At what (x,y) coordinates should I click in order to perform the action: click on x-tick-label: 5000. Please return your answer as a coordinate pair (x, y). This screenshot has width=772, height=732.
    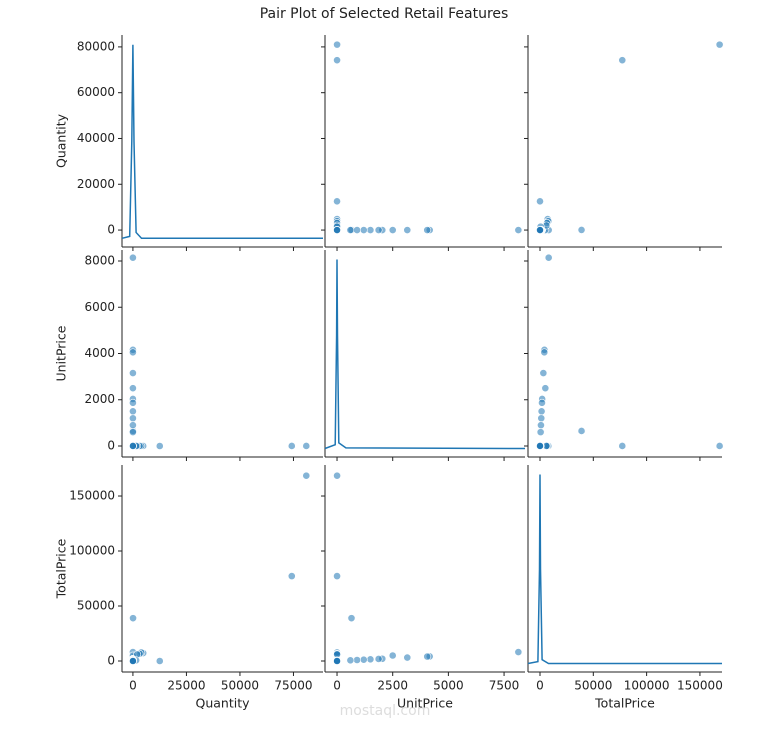
    Looking at the image, I should click on (448, 686).